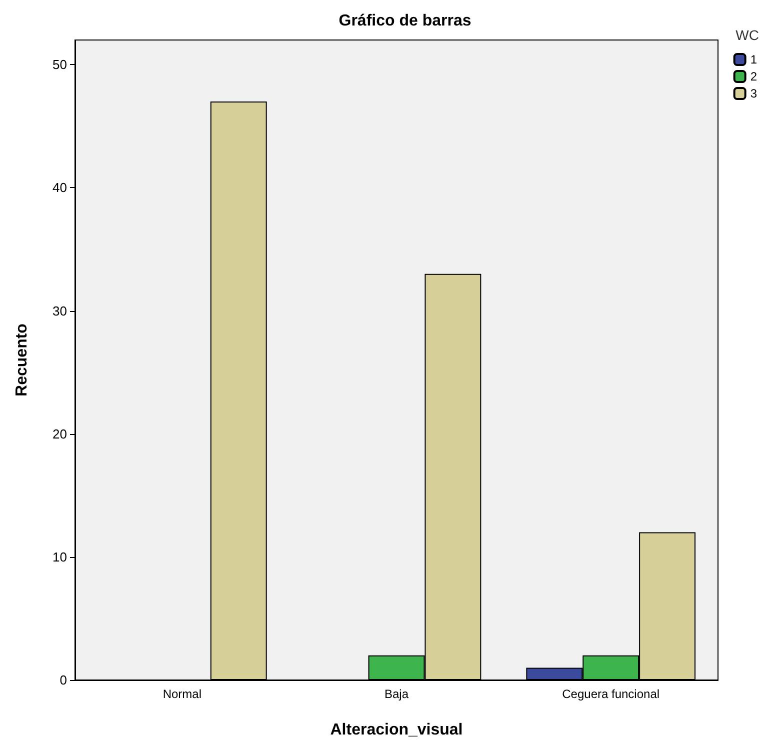  What do you see at coordinates (63, 680) in the screenshot?
I see `y-tick-label: 0` at bounding box center [63, 680].